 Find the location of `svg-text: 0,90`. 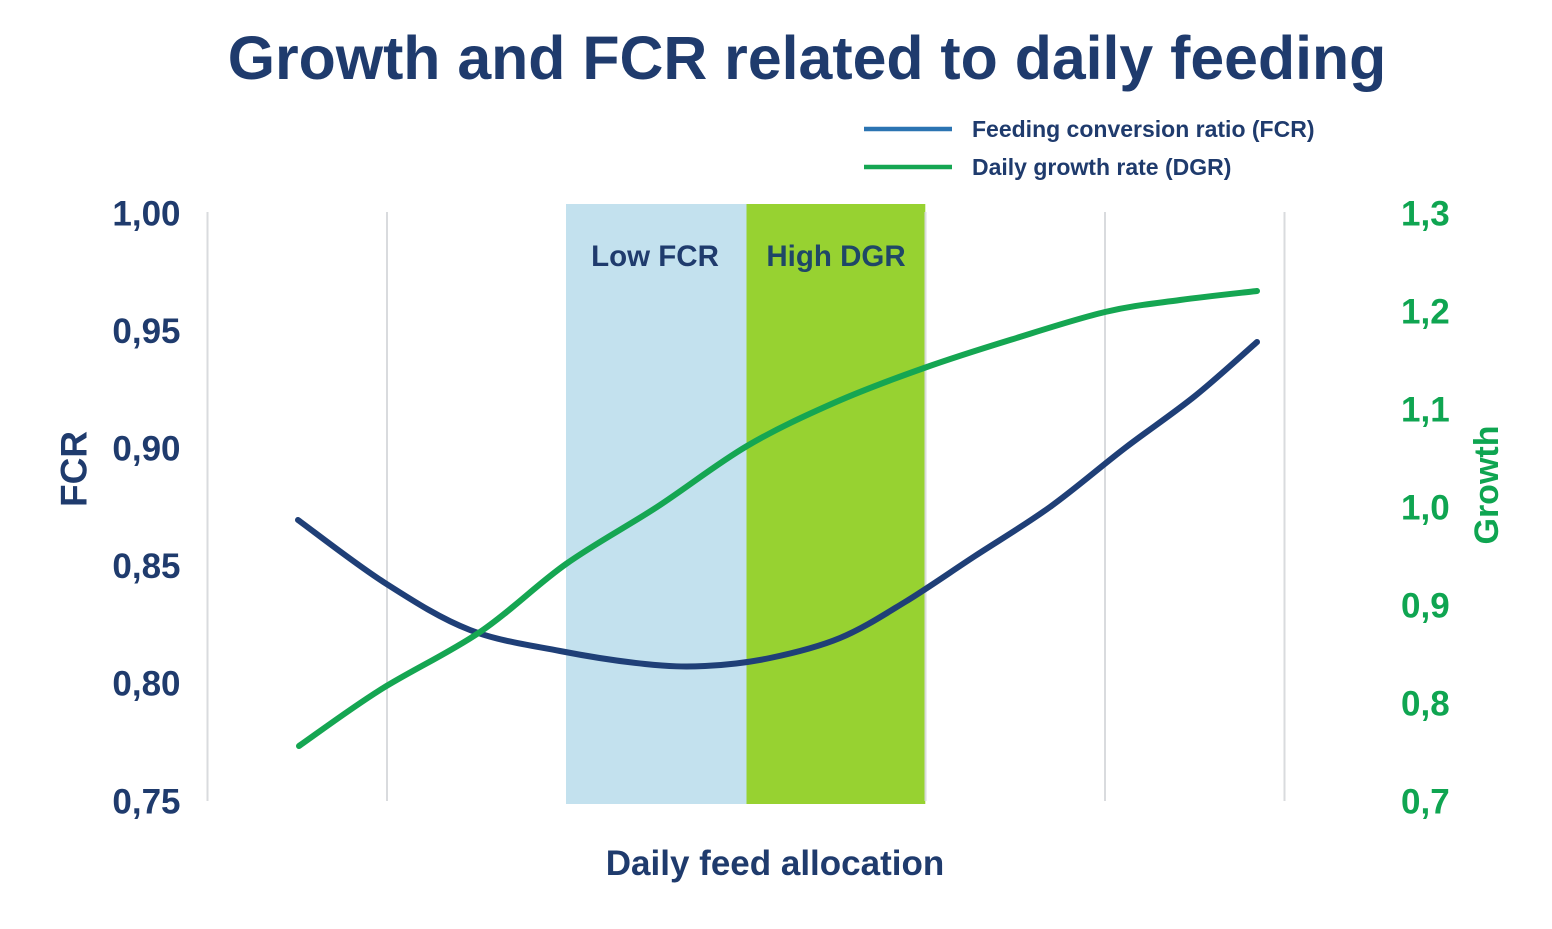

svg-text: 0,90 is located at coordinates (146, 449).